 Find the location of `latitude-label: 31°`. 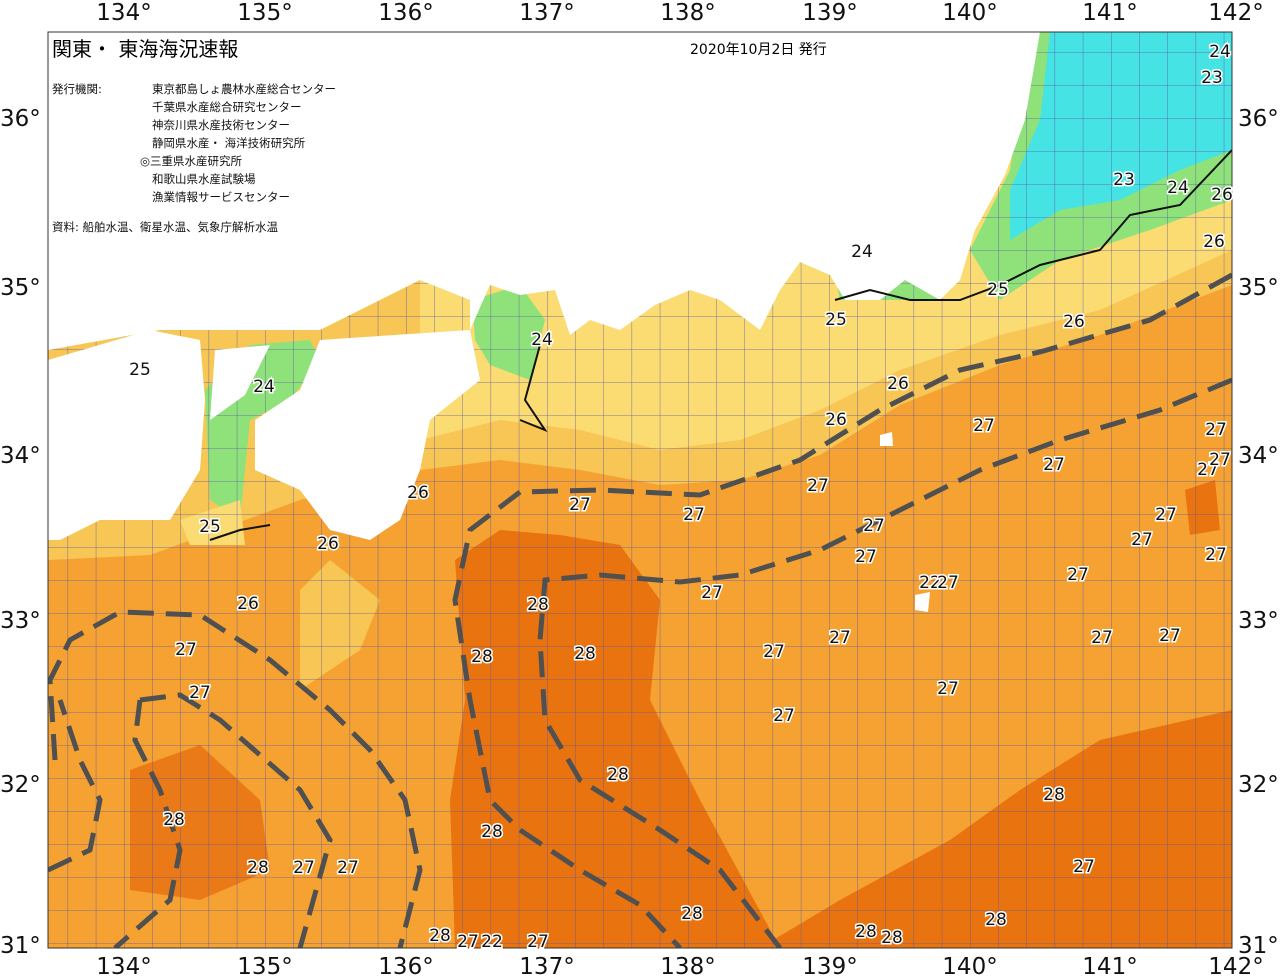

latitude-label: 31° is located at coordinates (20, 946).